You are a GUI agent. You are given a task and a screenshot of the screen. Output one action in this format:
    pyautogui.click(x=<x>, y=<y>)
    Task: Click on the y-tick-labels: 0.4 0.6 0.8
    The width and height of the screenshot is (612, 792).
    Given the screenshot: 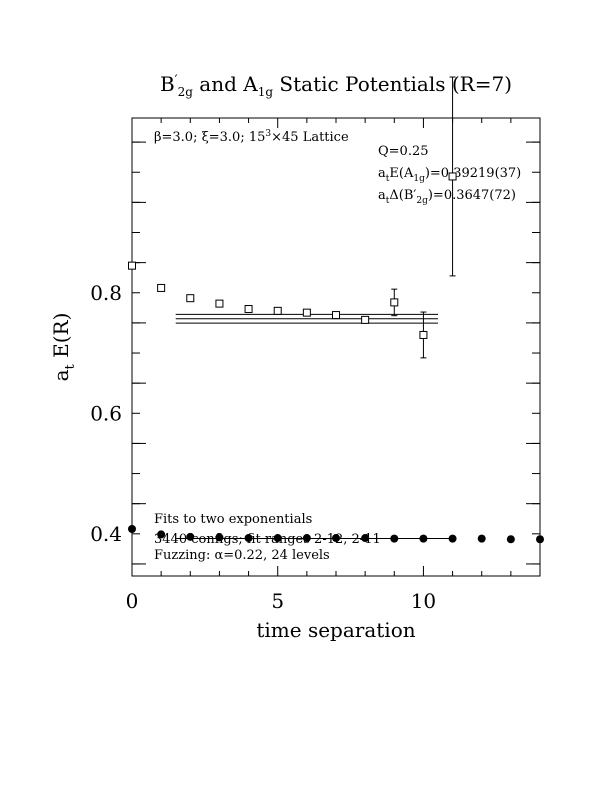 What is the action you would take?
    pyautogui.click(x=106, y=413)
    